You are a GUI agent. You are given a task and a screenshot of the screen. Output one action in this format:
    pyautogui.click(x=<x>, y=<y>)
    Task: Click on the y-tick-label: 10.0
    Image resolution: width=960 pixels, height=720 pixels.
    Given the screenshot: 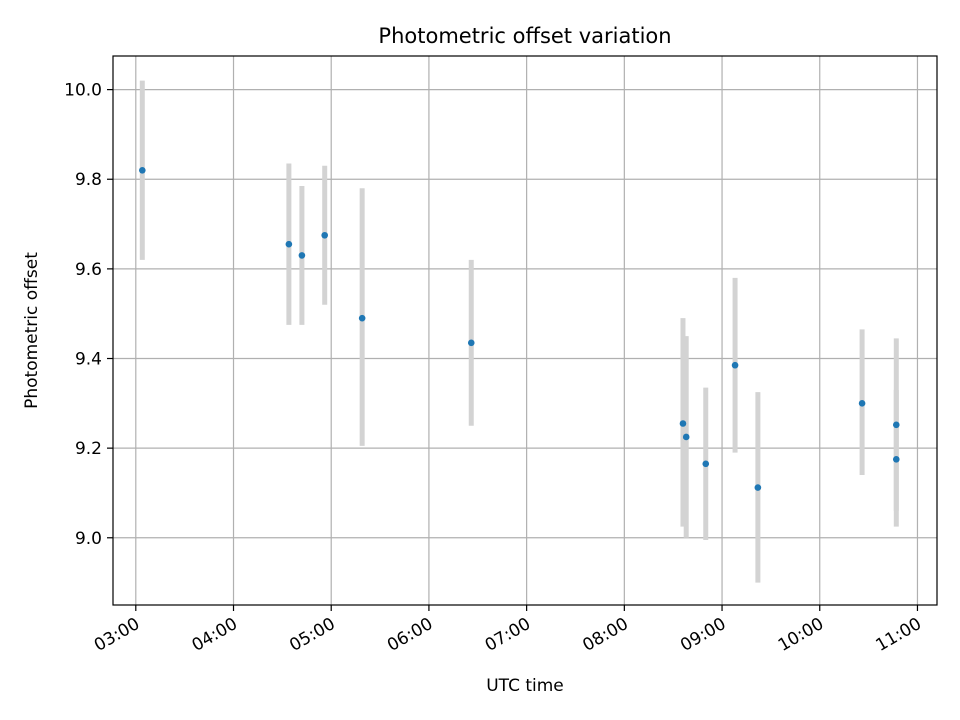 What is the action you would take?
    pyautogui.click(x=83, y=91)
    